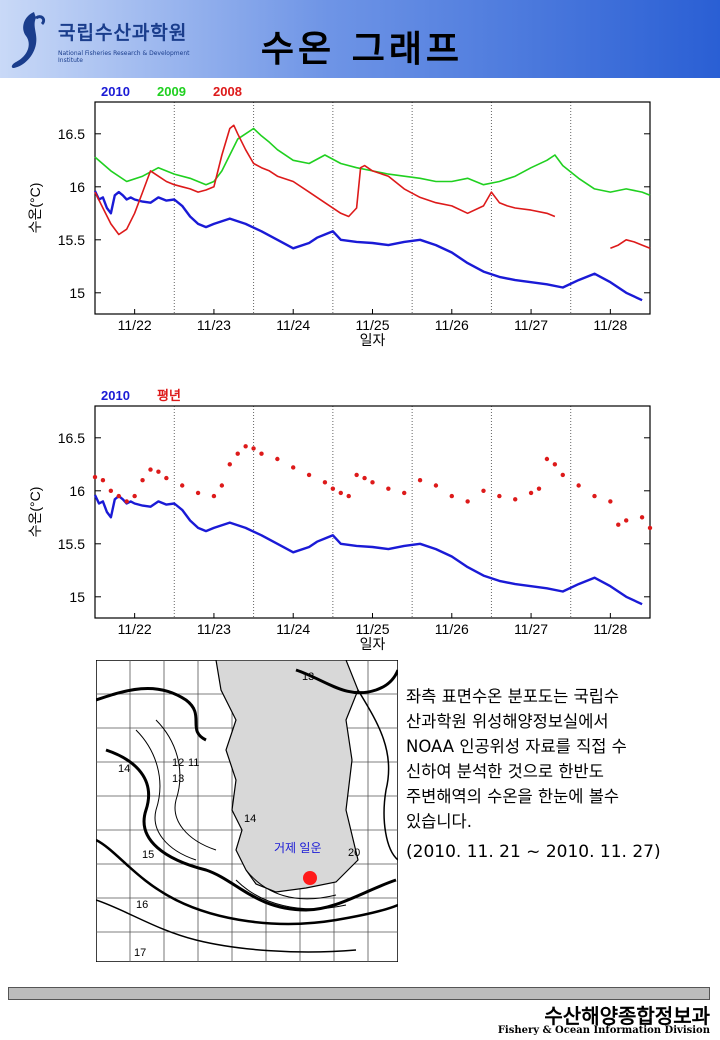 Image resolution: width=720 pixels, height=1040 pixels. Describe the element at coordinates (178, 763) in the screenshot. I see `isotherm-label: 12` at that location.